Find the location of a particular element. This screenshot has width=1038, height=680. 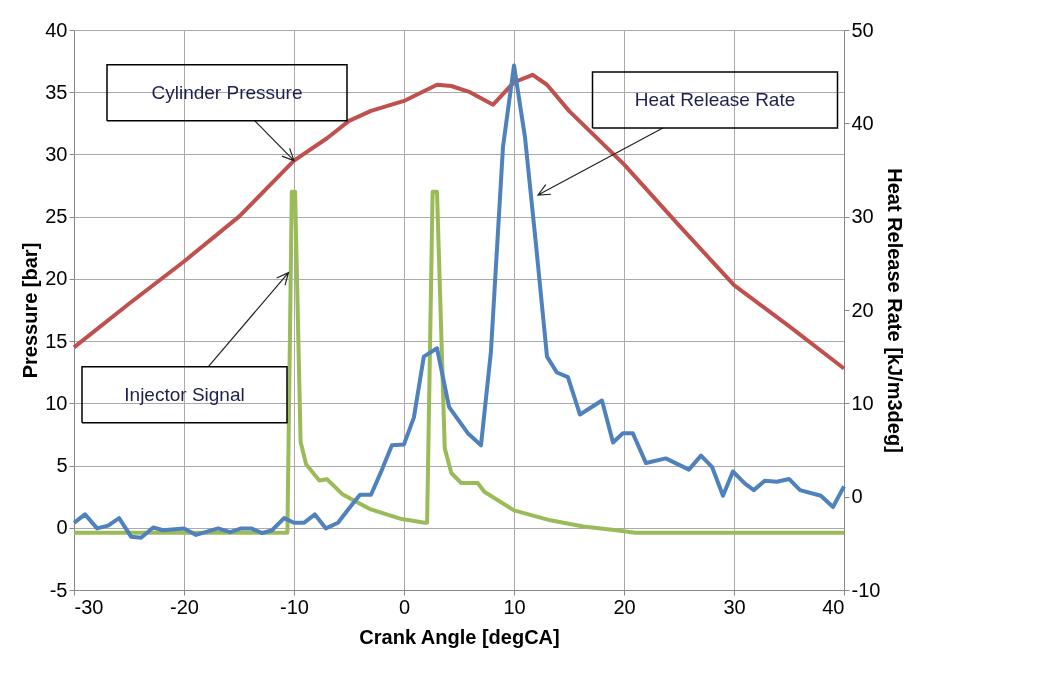

annotation: Cylinder Pressure is located at coordinates (227, 92).